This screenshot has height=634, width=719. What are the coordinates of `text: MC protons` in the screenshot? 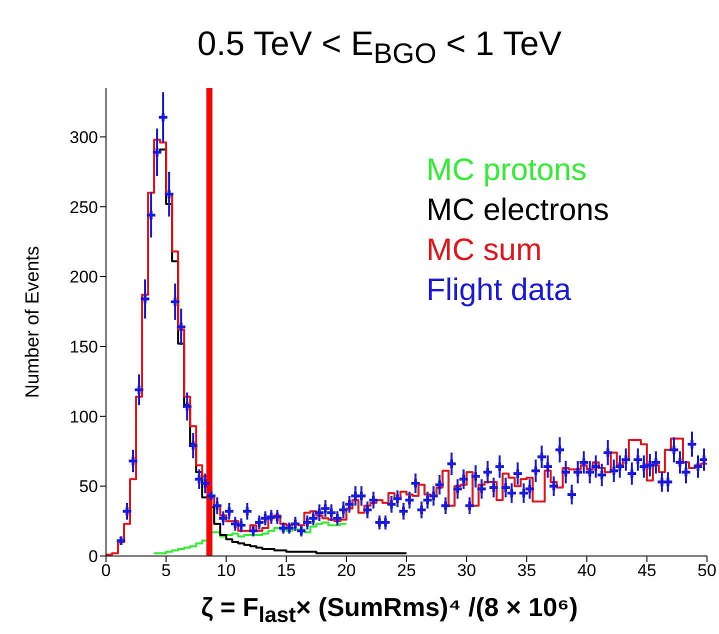 It's located at (507, 170).